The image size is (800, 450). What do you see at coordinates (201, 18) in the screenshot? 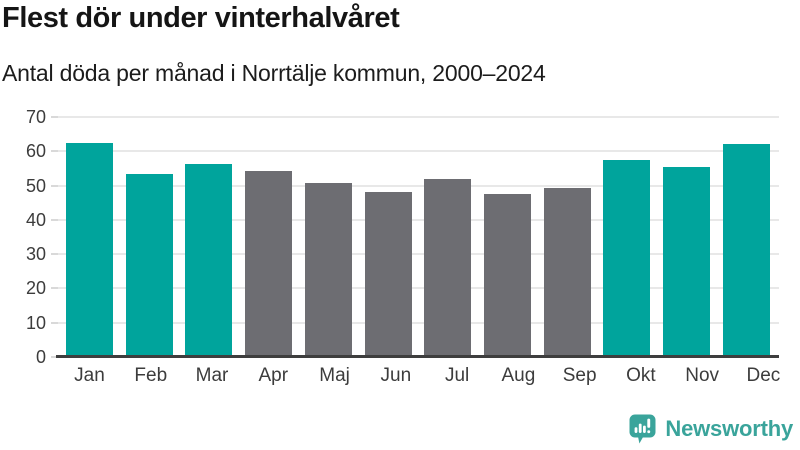
I see `chart-title: Flest dör under vinterhalvåret` at bounding box center [201, 18].